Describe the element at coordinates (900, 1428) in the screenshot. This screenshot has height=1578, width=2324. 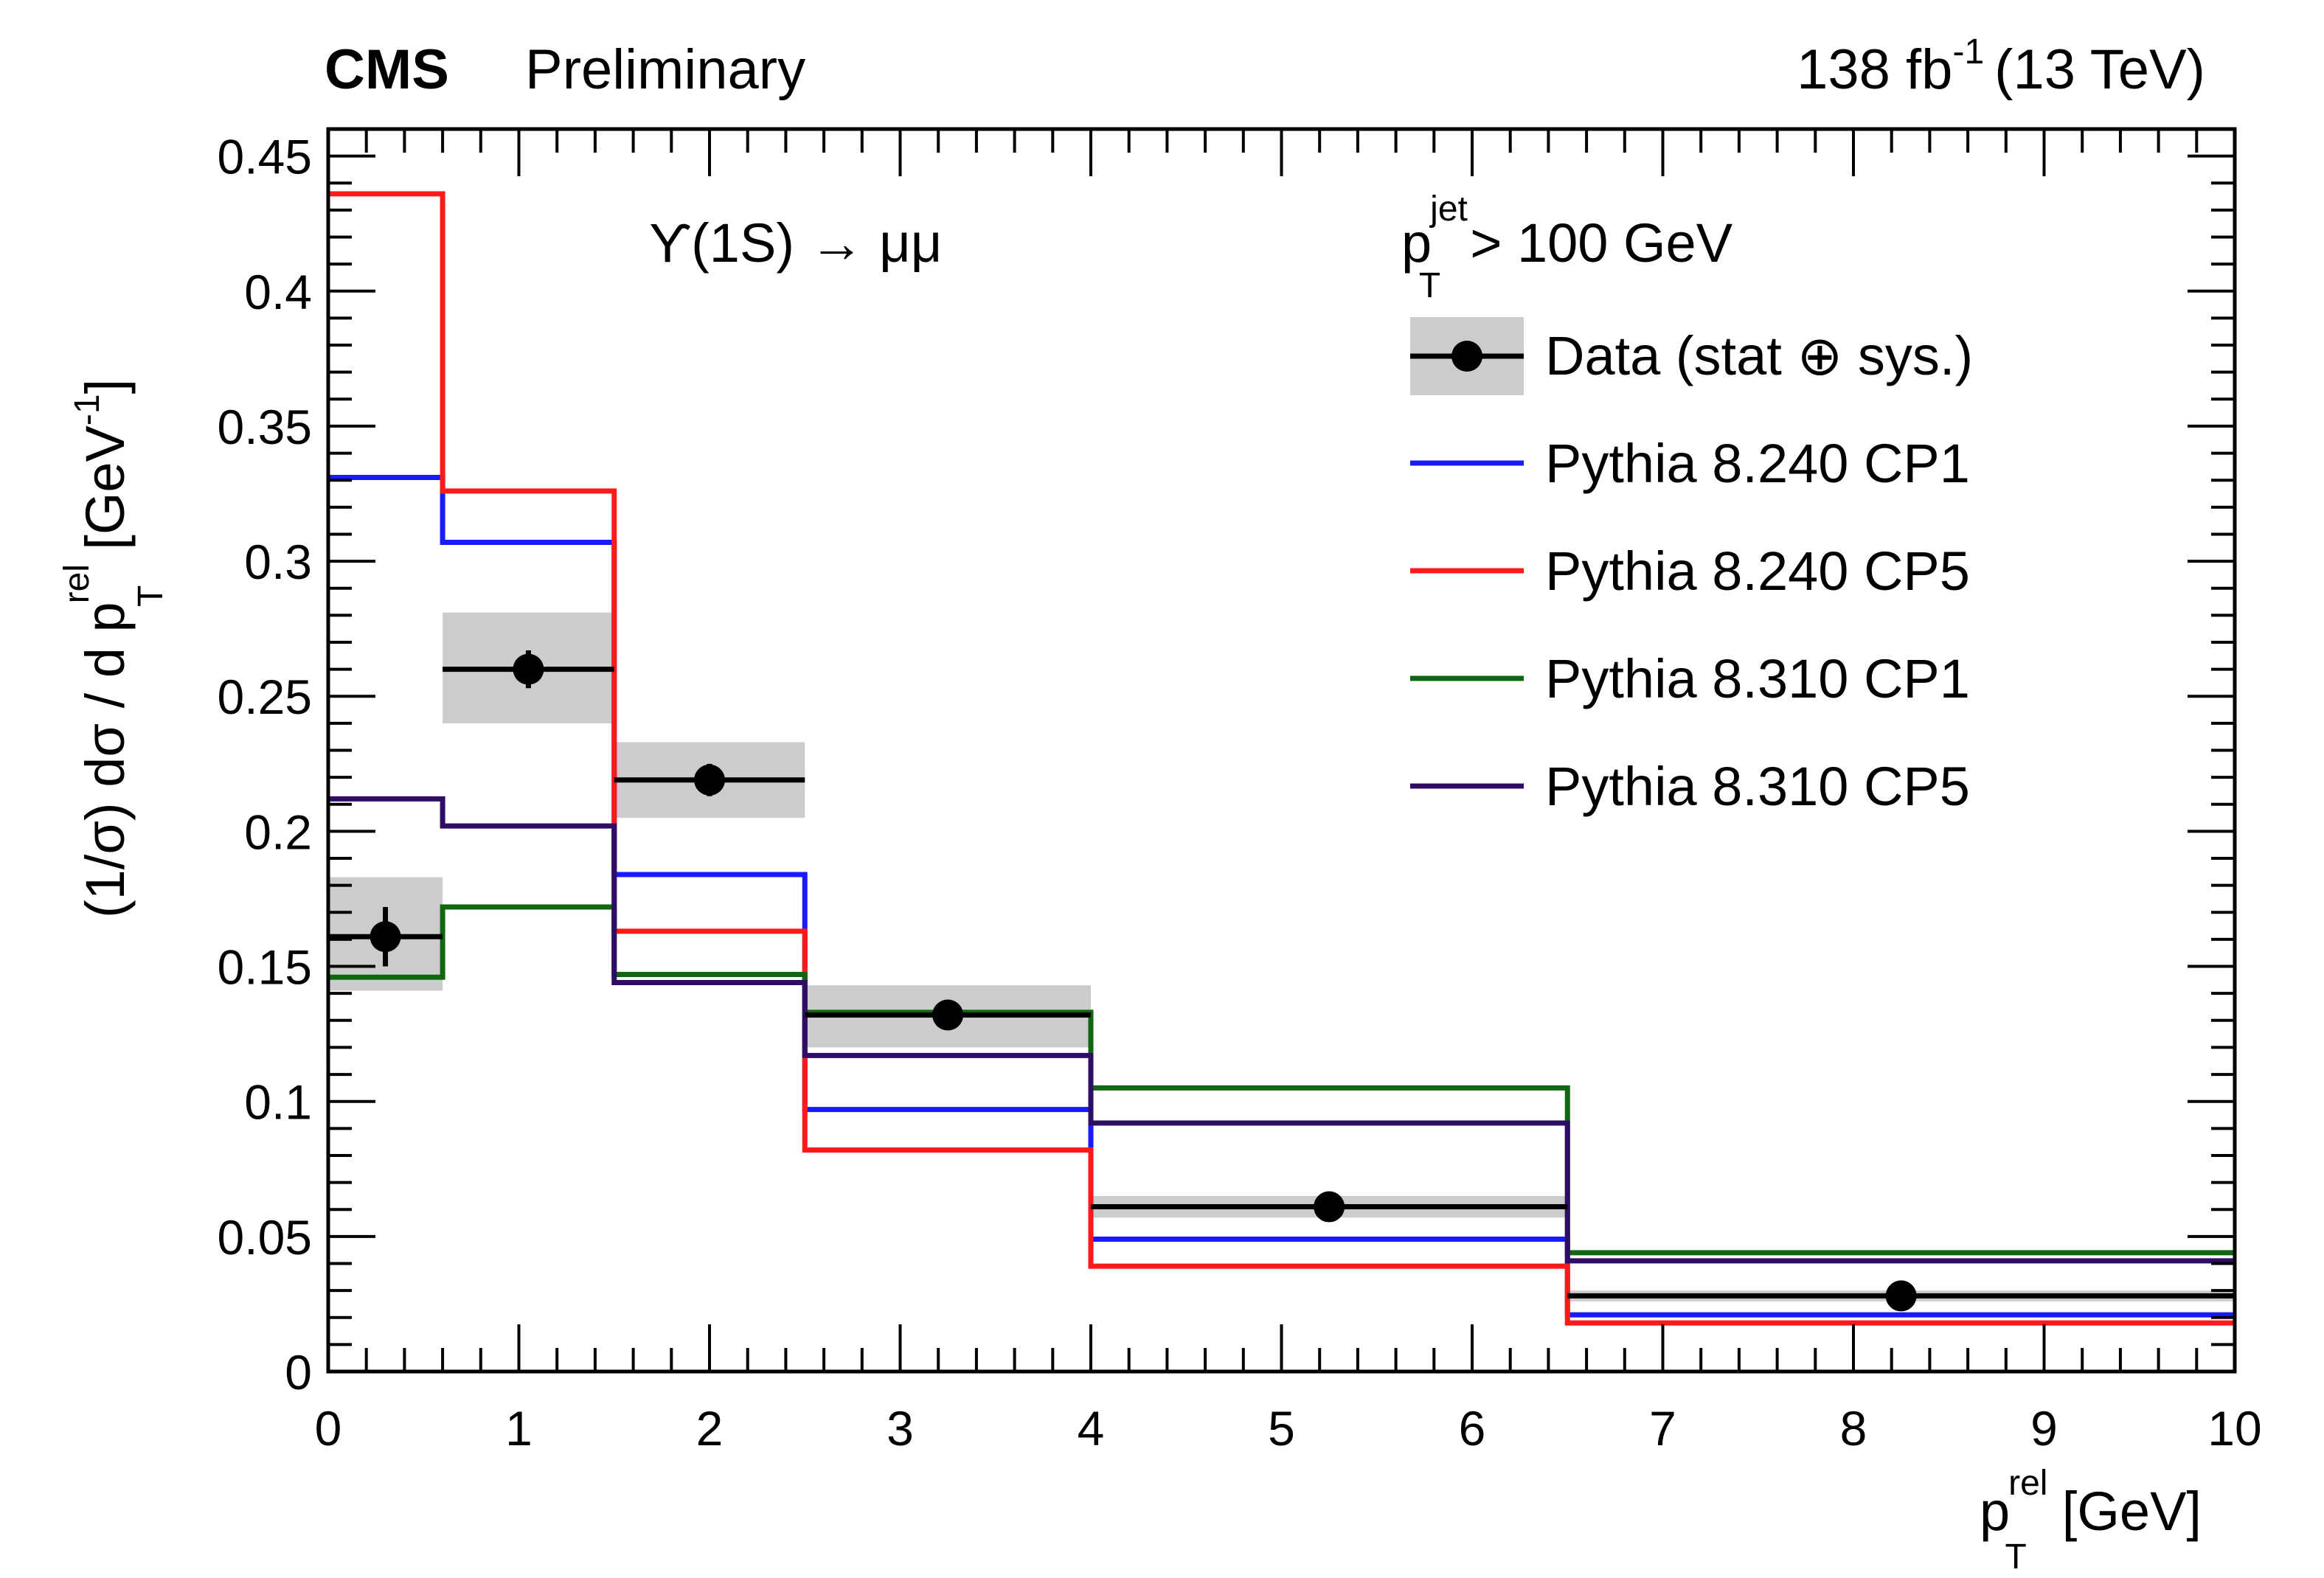
I see `x-tick-label: 3` at that location.